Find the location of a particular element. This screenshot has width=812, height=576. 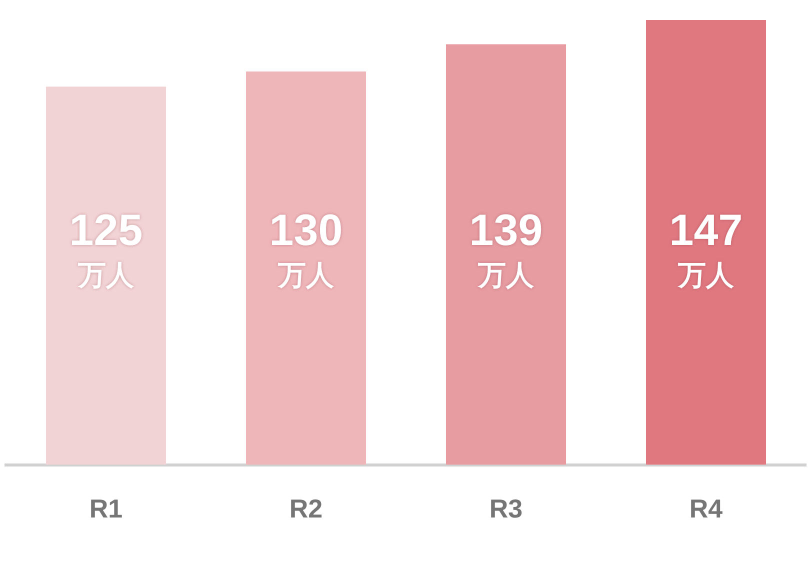

data-label: 130 万人 is located at coordinates (306, 248).